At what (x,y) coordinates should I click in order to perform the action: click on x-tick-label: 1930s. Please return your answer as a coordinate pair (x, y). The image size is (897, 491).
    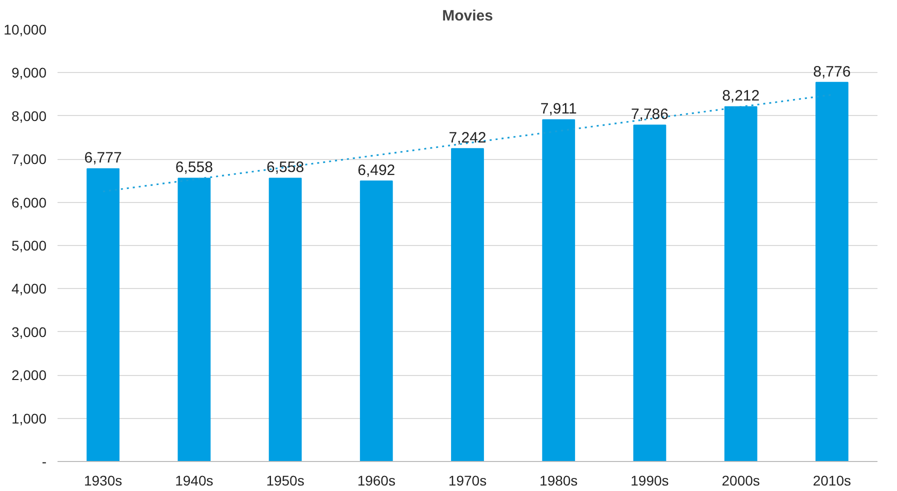
    Looking at the image, I should click on (103, 480).